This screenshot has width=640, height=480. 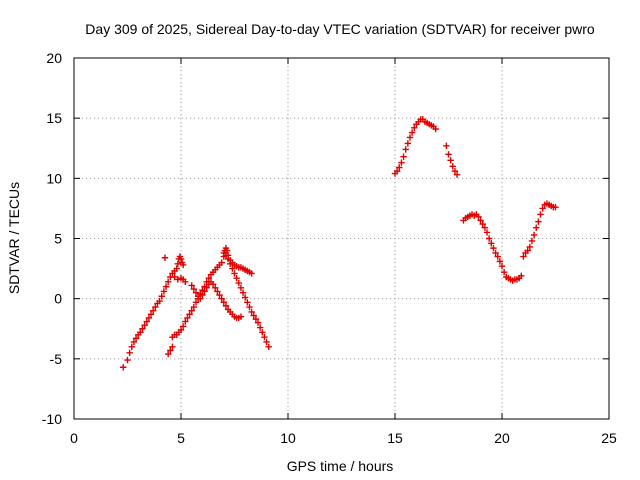 What do you see at coordinates (343, 438) in the screenshot?
I see `x-tick-labels: 0 5 10 15 20 25` at bounding box center [343, 438].